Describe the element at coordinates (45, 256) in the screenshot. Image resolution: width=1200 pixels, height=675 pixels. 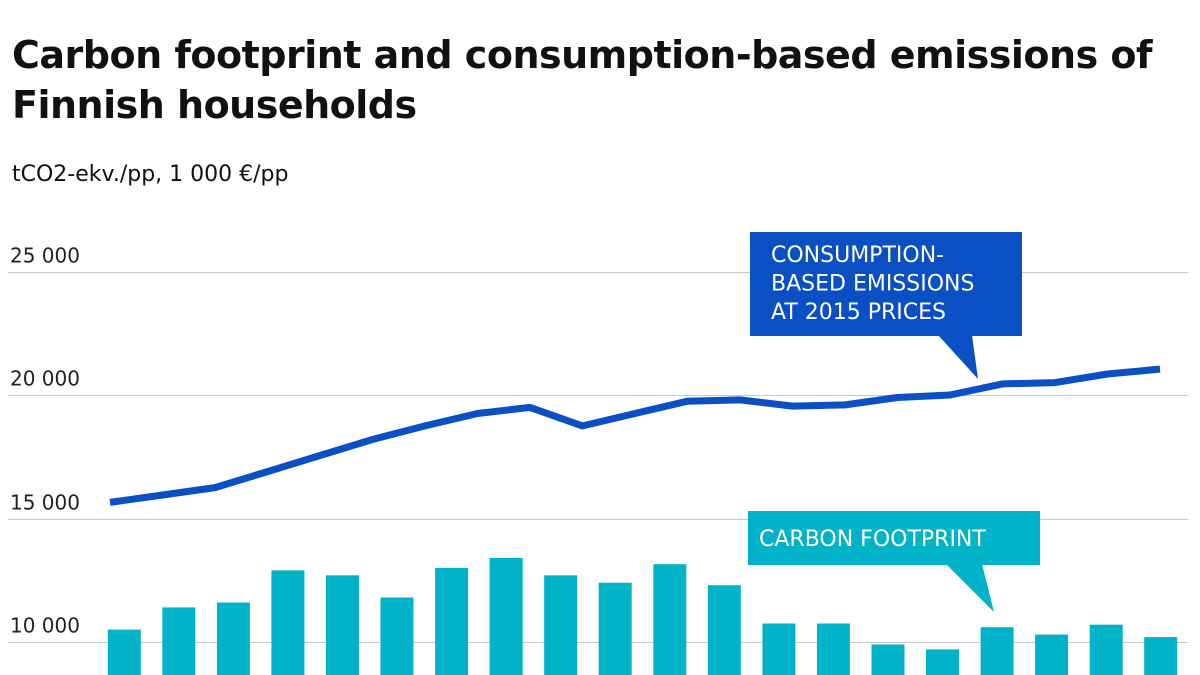
I see `y-tick-label: 25 000` at that location.